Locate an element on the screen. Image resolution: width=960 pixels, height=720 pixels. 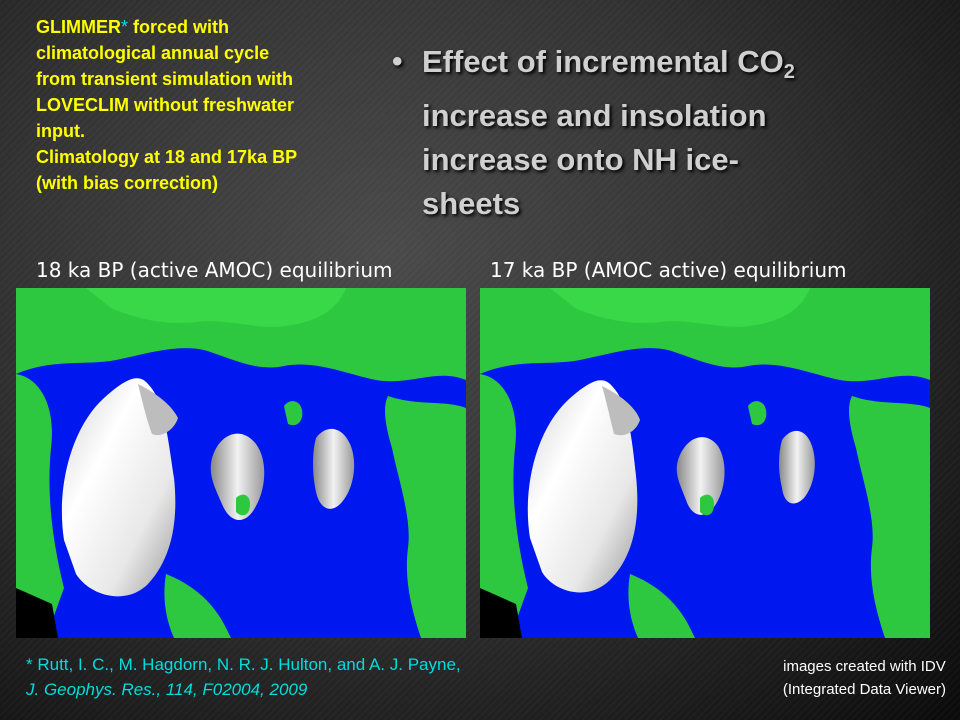
credits-line: (Integrated Data Viewer) is located at coordinates (864, 689).